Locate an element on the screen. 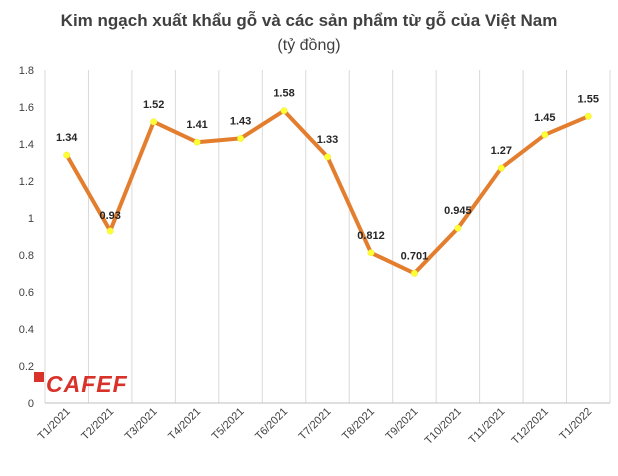  x-tick-label: T6/2021 is located at coordinates (271, 424).